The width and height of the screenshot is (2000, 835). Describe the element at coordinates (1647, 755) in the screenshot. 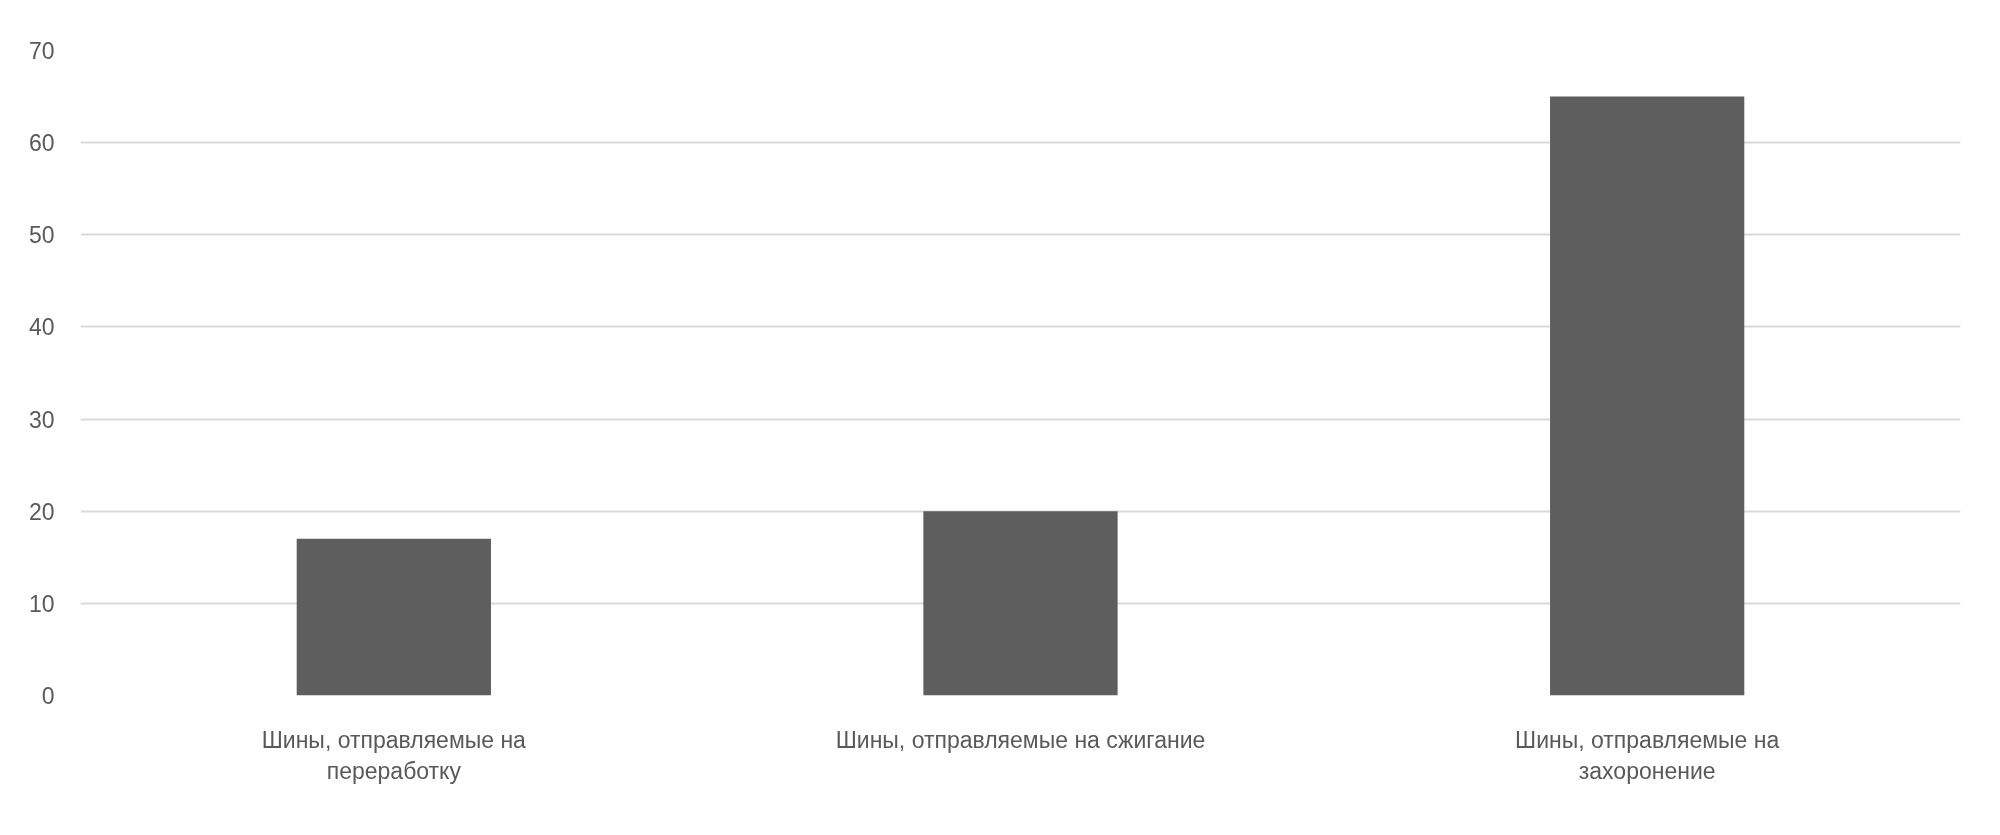

I see `x-tick-label: Шины, отправляемые на захоронение` at that location.